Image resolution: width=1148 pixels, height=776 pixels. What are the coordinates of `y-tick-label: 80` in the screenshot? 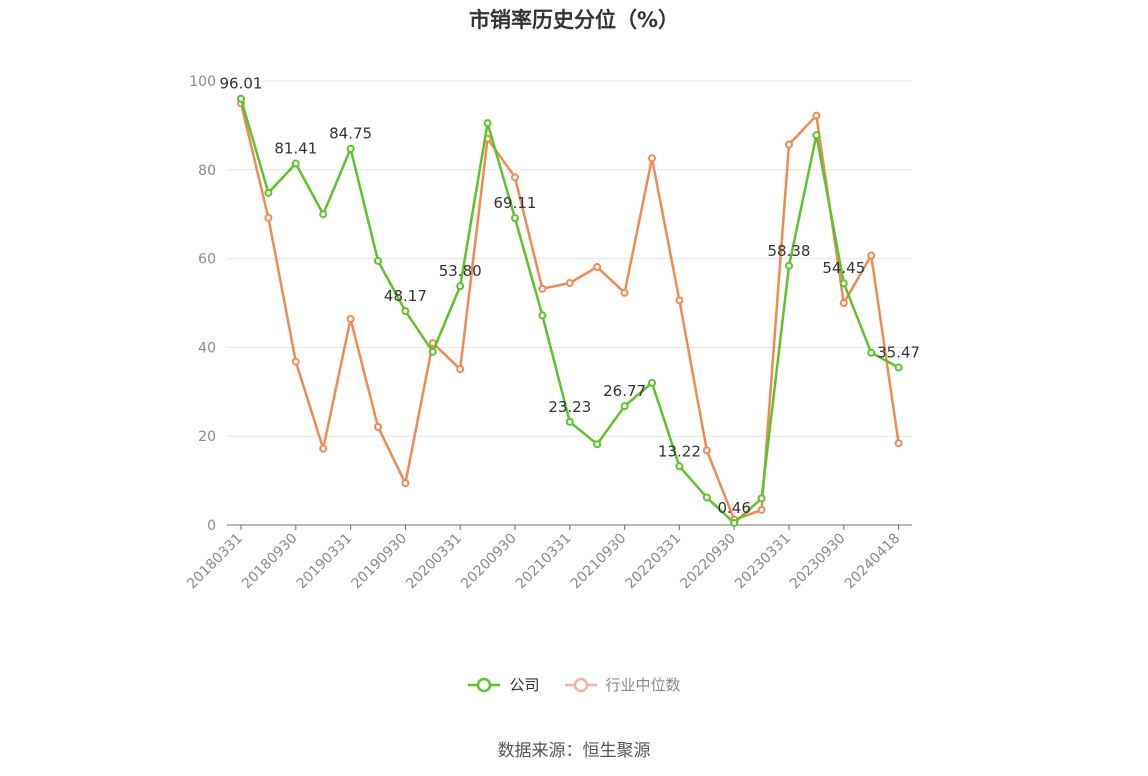 It's located at (207, 171).